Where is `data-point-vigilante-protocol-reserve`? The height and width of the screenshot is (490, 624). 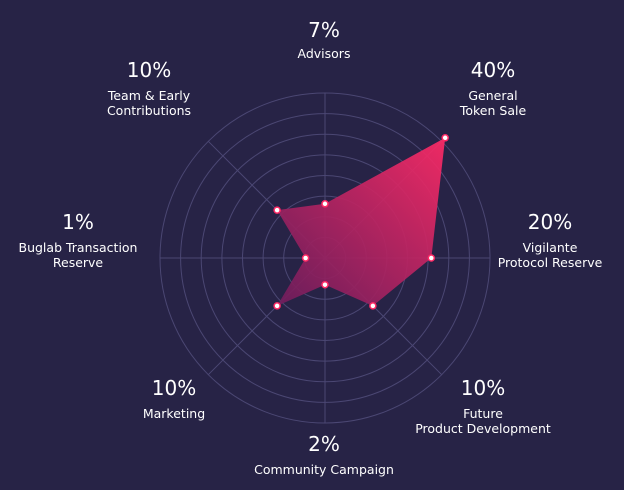 data-point-vigilante-protocol-reserve is located at coordinates (431, 258).